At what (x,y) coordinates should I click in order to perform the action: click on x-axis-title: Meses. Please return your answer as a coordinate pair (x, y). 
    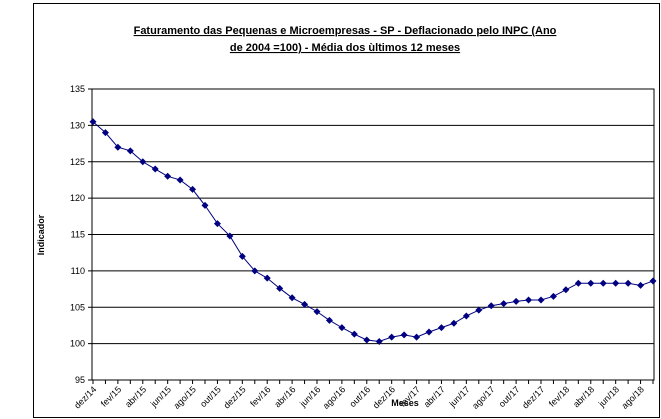
    Looking at the image, I should click on (405, 403).